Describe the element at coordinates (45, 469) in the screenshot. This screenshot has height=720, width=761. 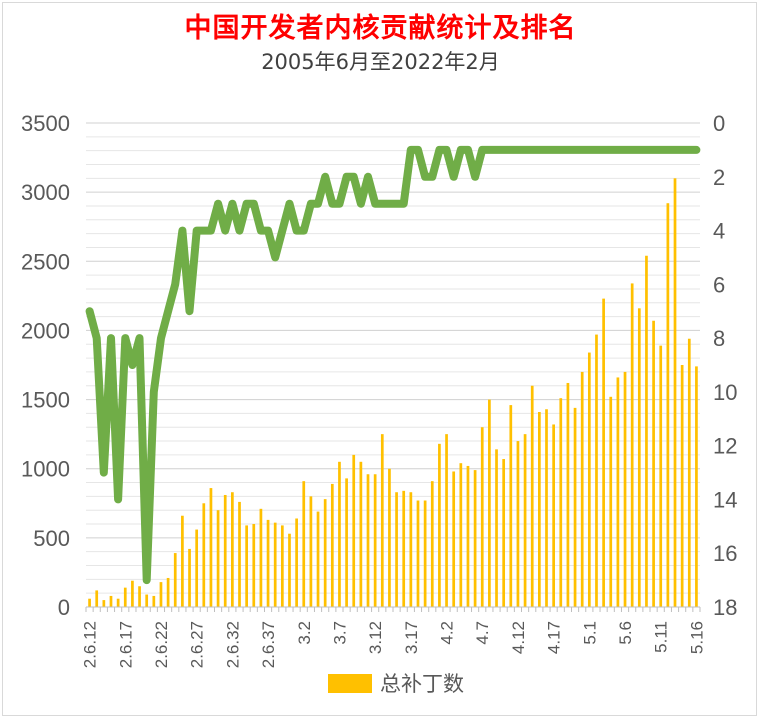
I see `y-left-tick-label: 1000` at that location.